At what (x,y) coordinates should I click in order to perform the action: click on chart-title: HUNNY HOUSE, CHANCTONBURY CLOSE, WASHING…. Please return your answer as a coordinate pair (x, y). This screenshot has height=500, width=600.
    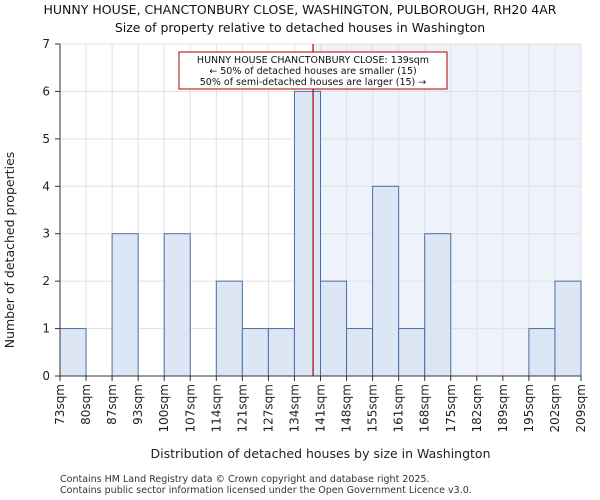
    Looking at the image, I should click on (300, 9).